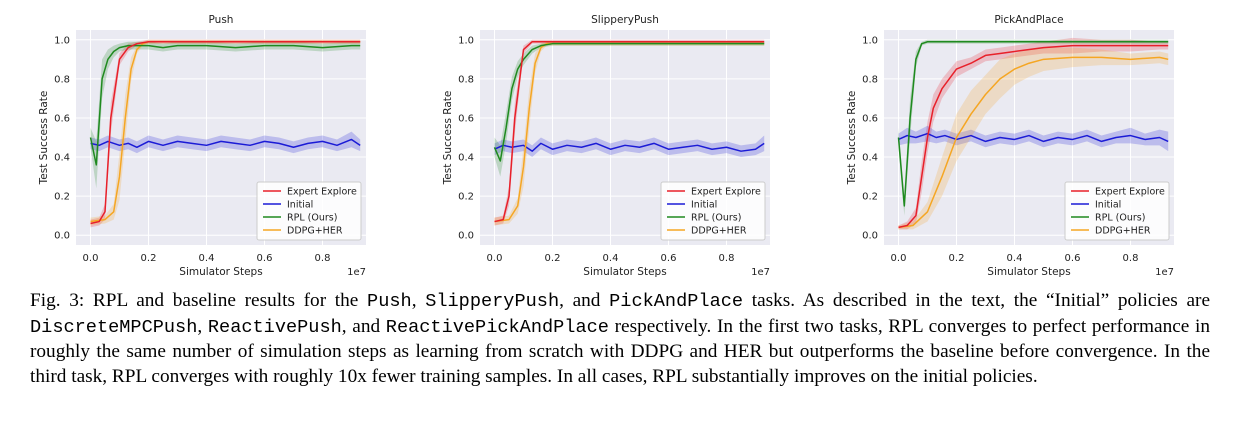 Image resolution: width=1236 pixels, height=441 pixels. Describe the element at coordinates (199, 300) in the screenshot. I see `caption-text: Fig. 3: RPL and baseline results for the` at that location.